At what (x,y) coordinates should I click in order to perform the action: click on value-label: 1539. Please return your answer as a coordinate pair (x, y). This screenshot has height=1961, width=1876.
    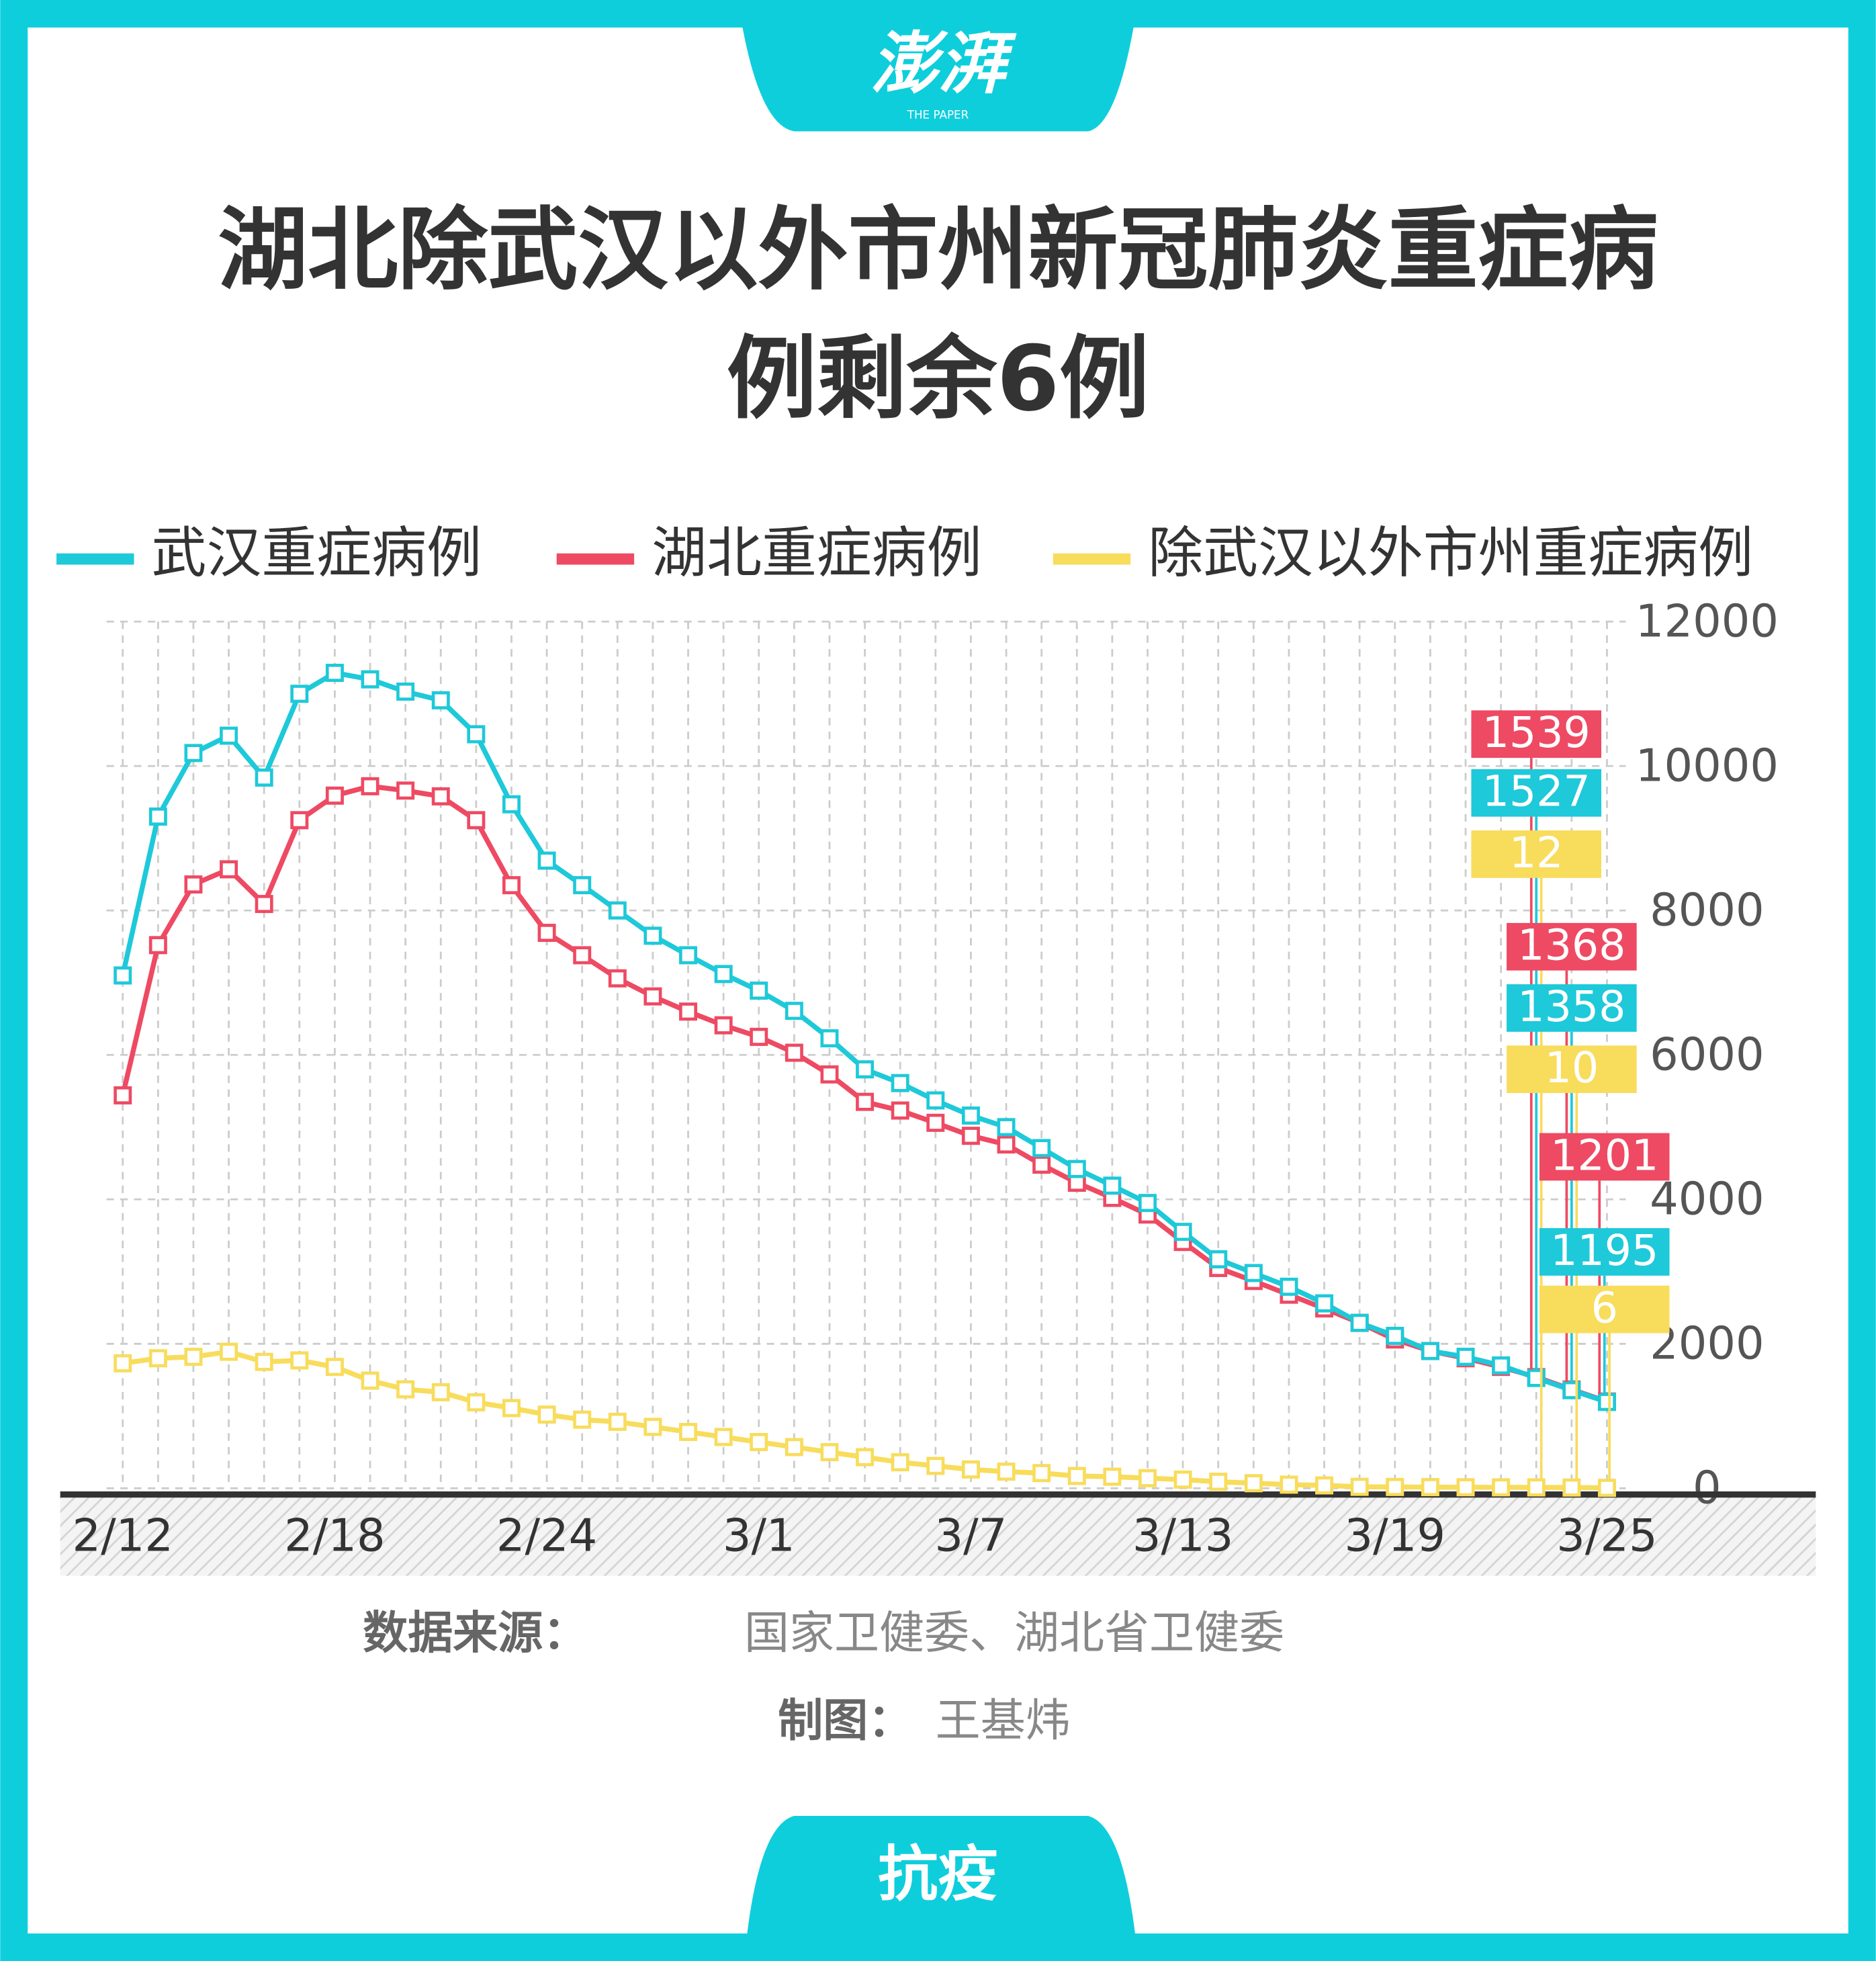
    Looking at the image, I should click on (1536, 732).